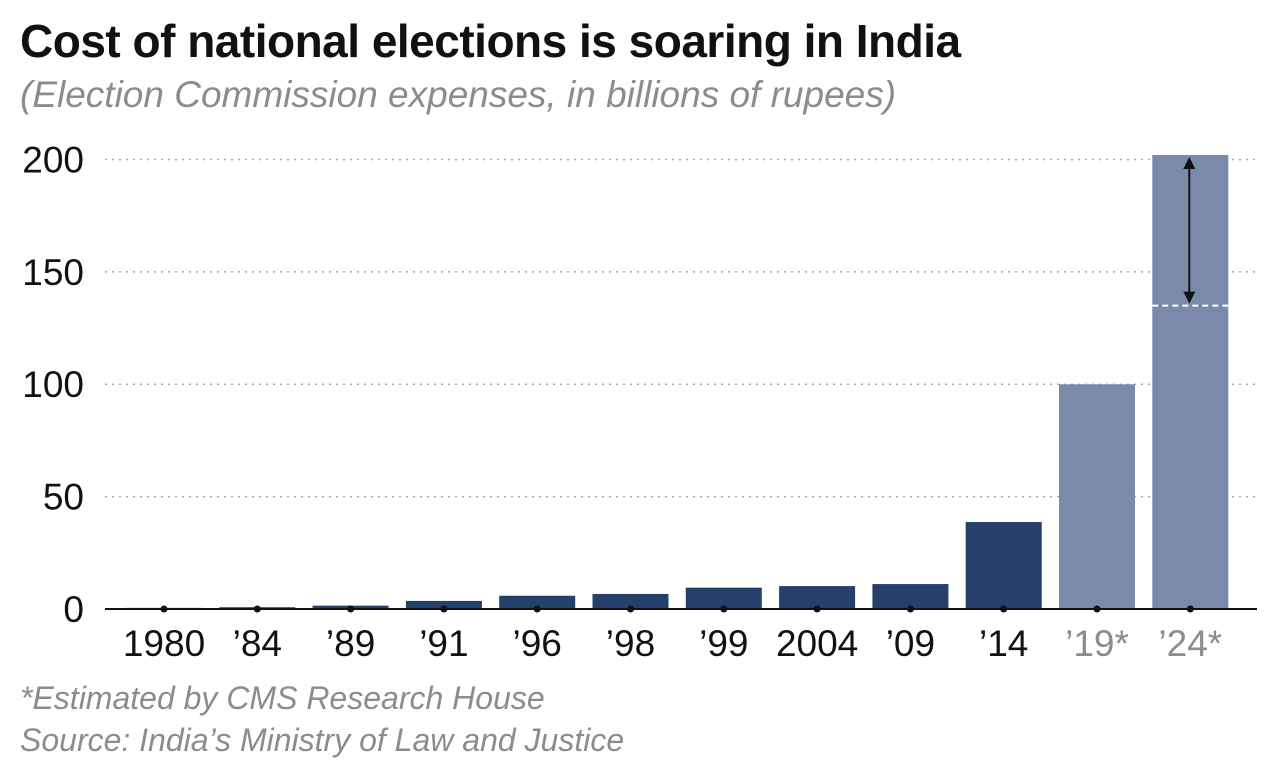 The height and width of the screenshot is (768, 1276). I want to click on x-tick-label: 2004, so click(817, 643).